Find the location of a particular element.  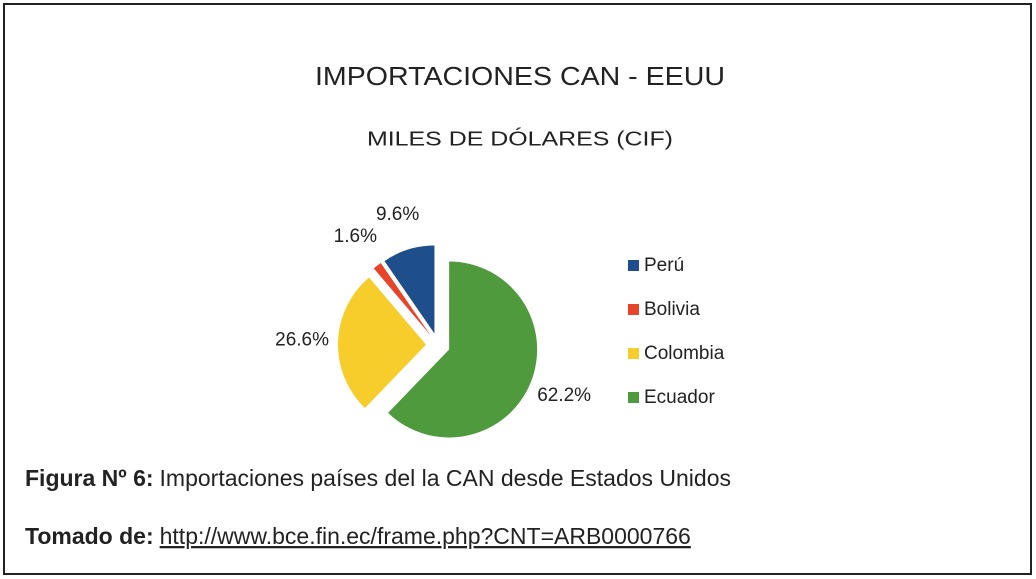

legend-label: Ecuador is located at coordinates (679, 397).